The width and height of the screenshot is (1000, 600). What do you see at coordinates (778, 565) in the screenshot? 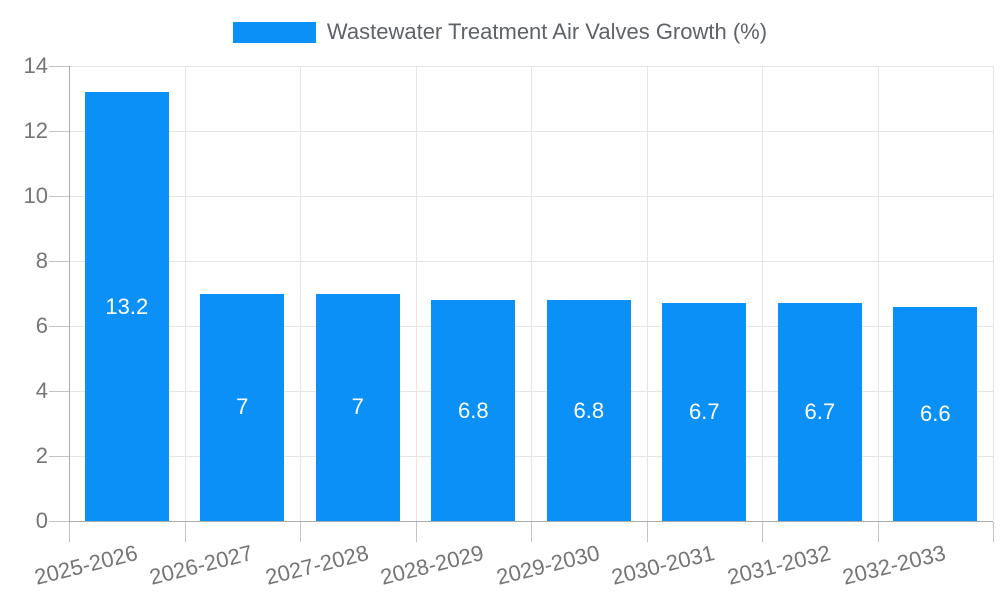
I see `x-tick-label: 2031-2032` at bounding box center [778, 565].